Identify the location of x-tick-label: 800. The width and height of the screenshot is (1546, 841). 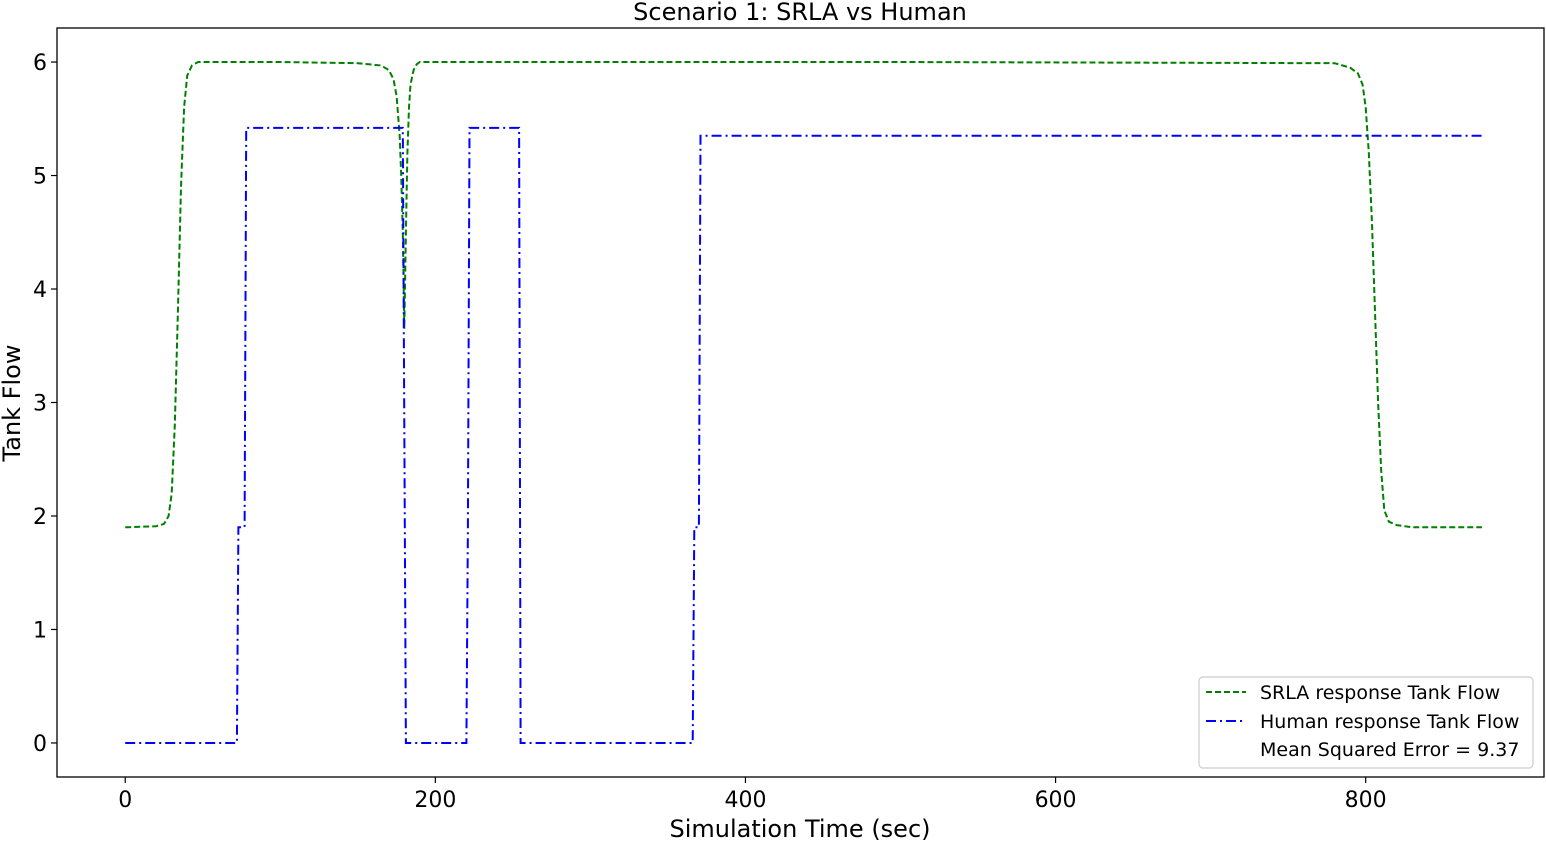
(1366, 800).